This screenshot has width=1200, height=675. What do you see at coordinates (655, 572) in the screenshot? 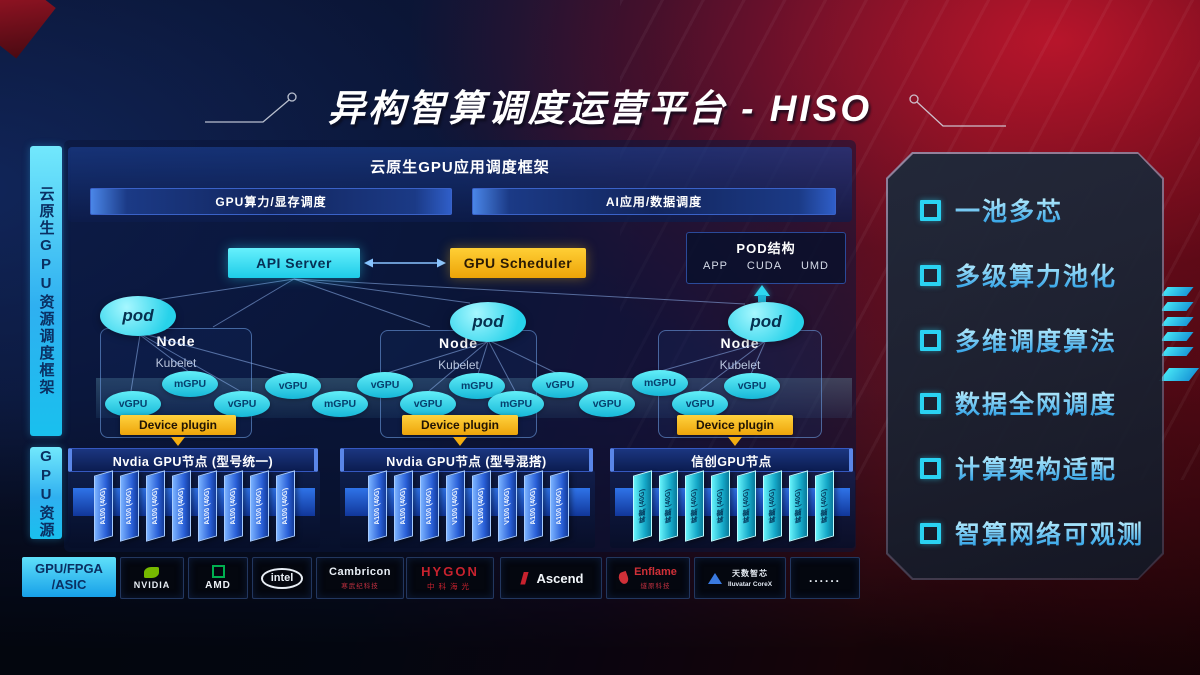
I see `enflame-wordmark: Enflame` at bounding box center [655, 572].